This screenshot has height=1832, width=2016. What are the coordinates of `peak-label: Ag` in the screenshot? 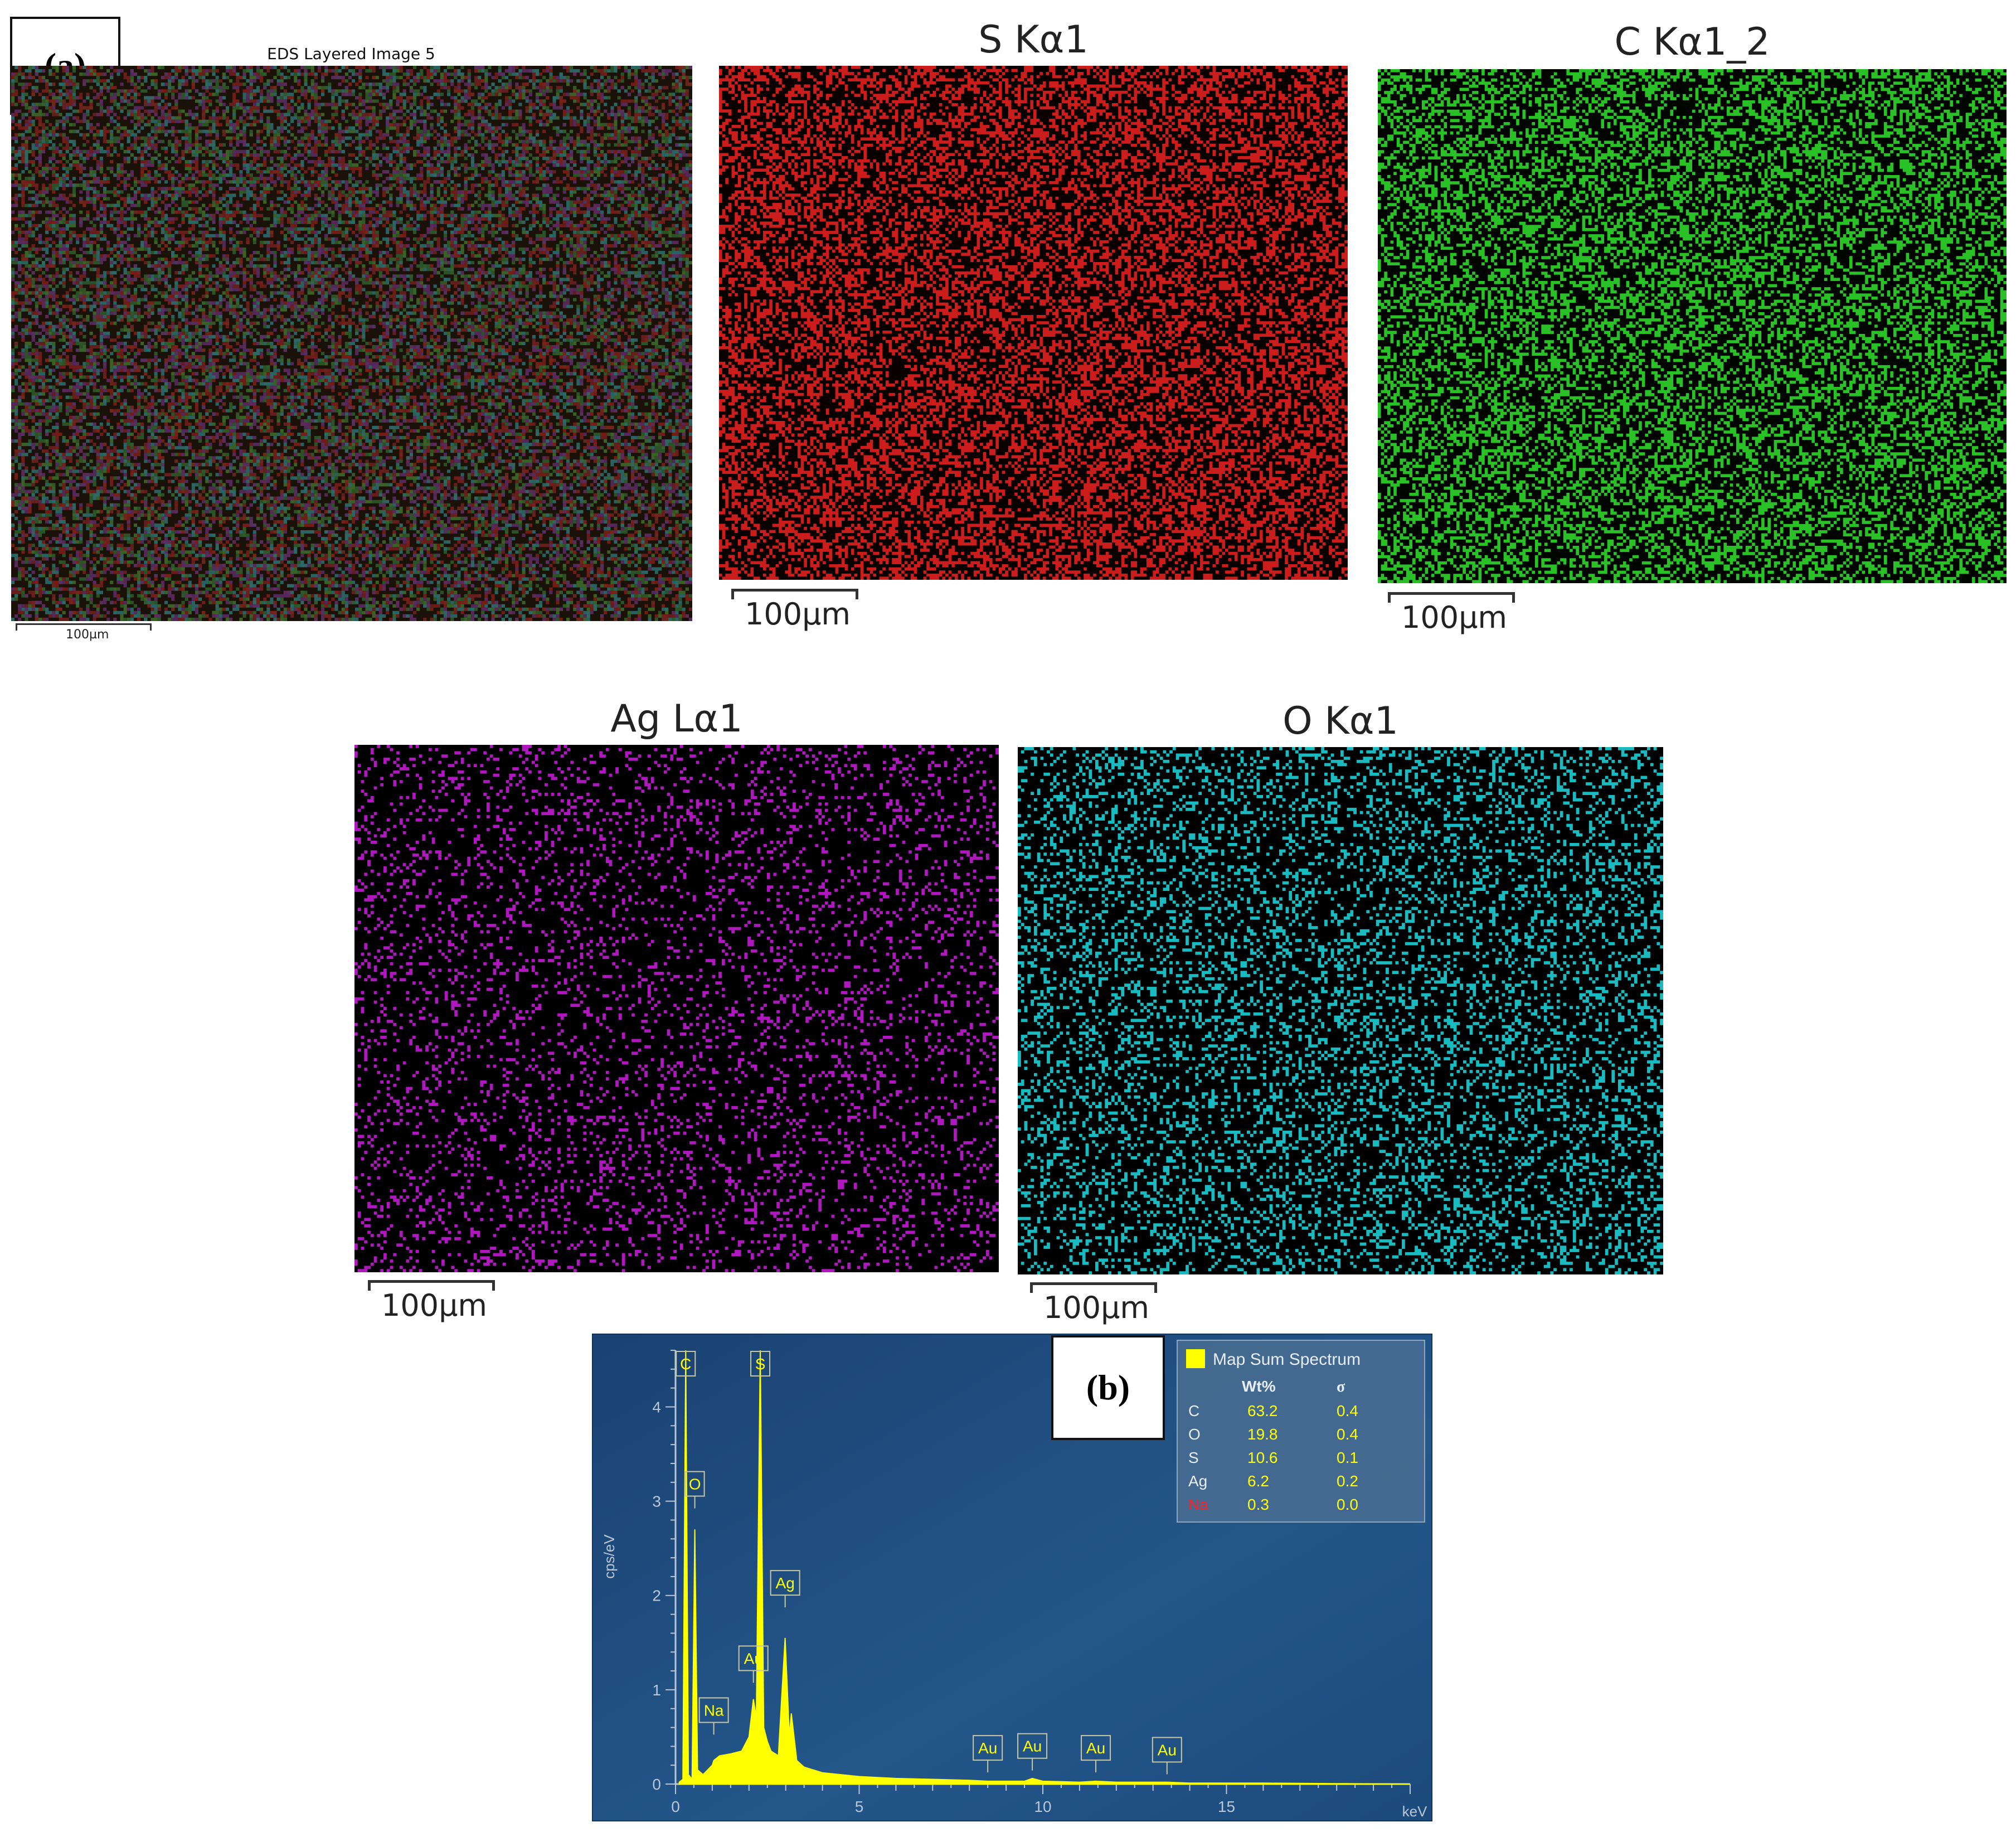 It's located at (785, 1589).